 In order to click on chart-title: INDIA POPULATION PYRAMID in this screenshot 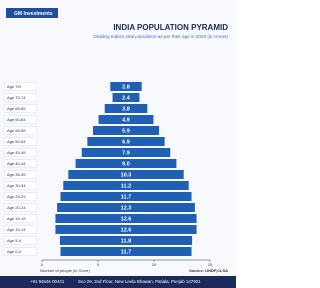, I will do `click(170, 27)`.